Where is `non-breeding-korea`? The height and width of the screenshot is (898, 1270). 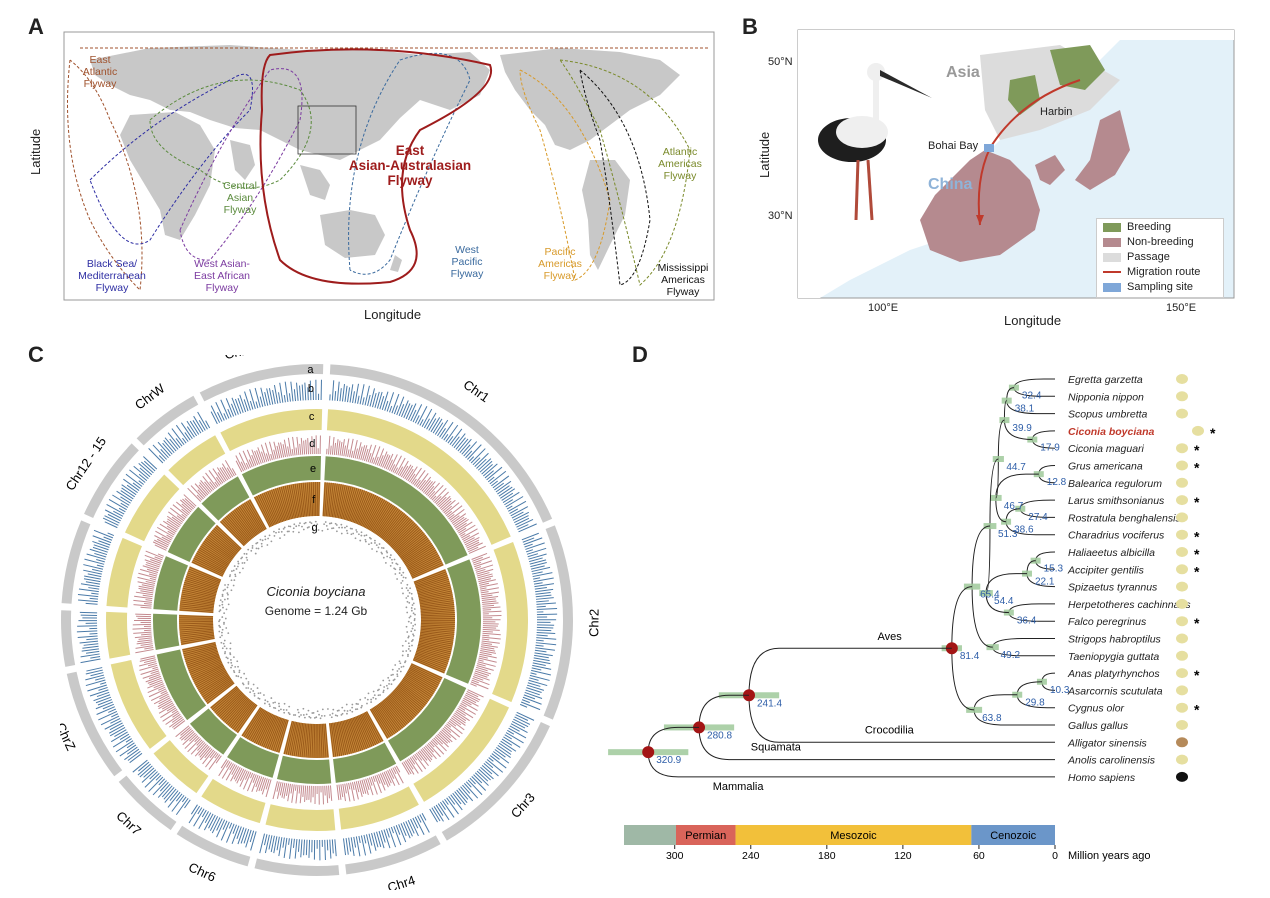 non-breeding-korea is located at coordinates (1050, 170).